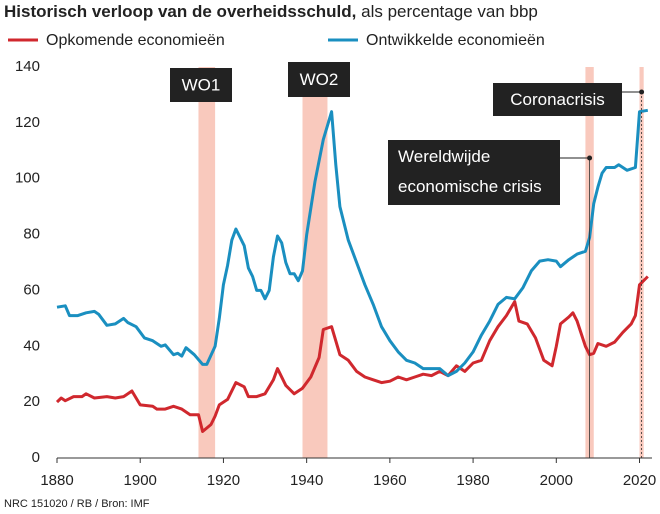 Image resolution: width=660 pixels, height=514 pixels. Describe the element at coordinates (27, 178) in the screenshot. I see `y-tick-label: 100` at that location.